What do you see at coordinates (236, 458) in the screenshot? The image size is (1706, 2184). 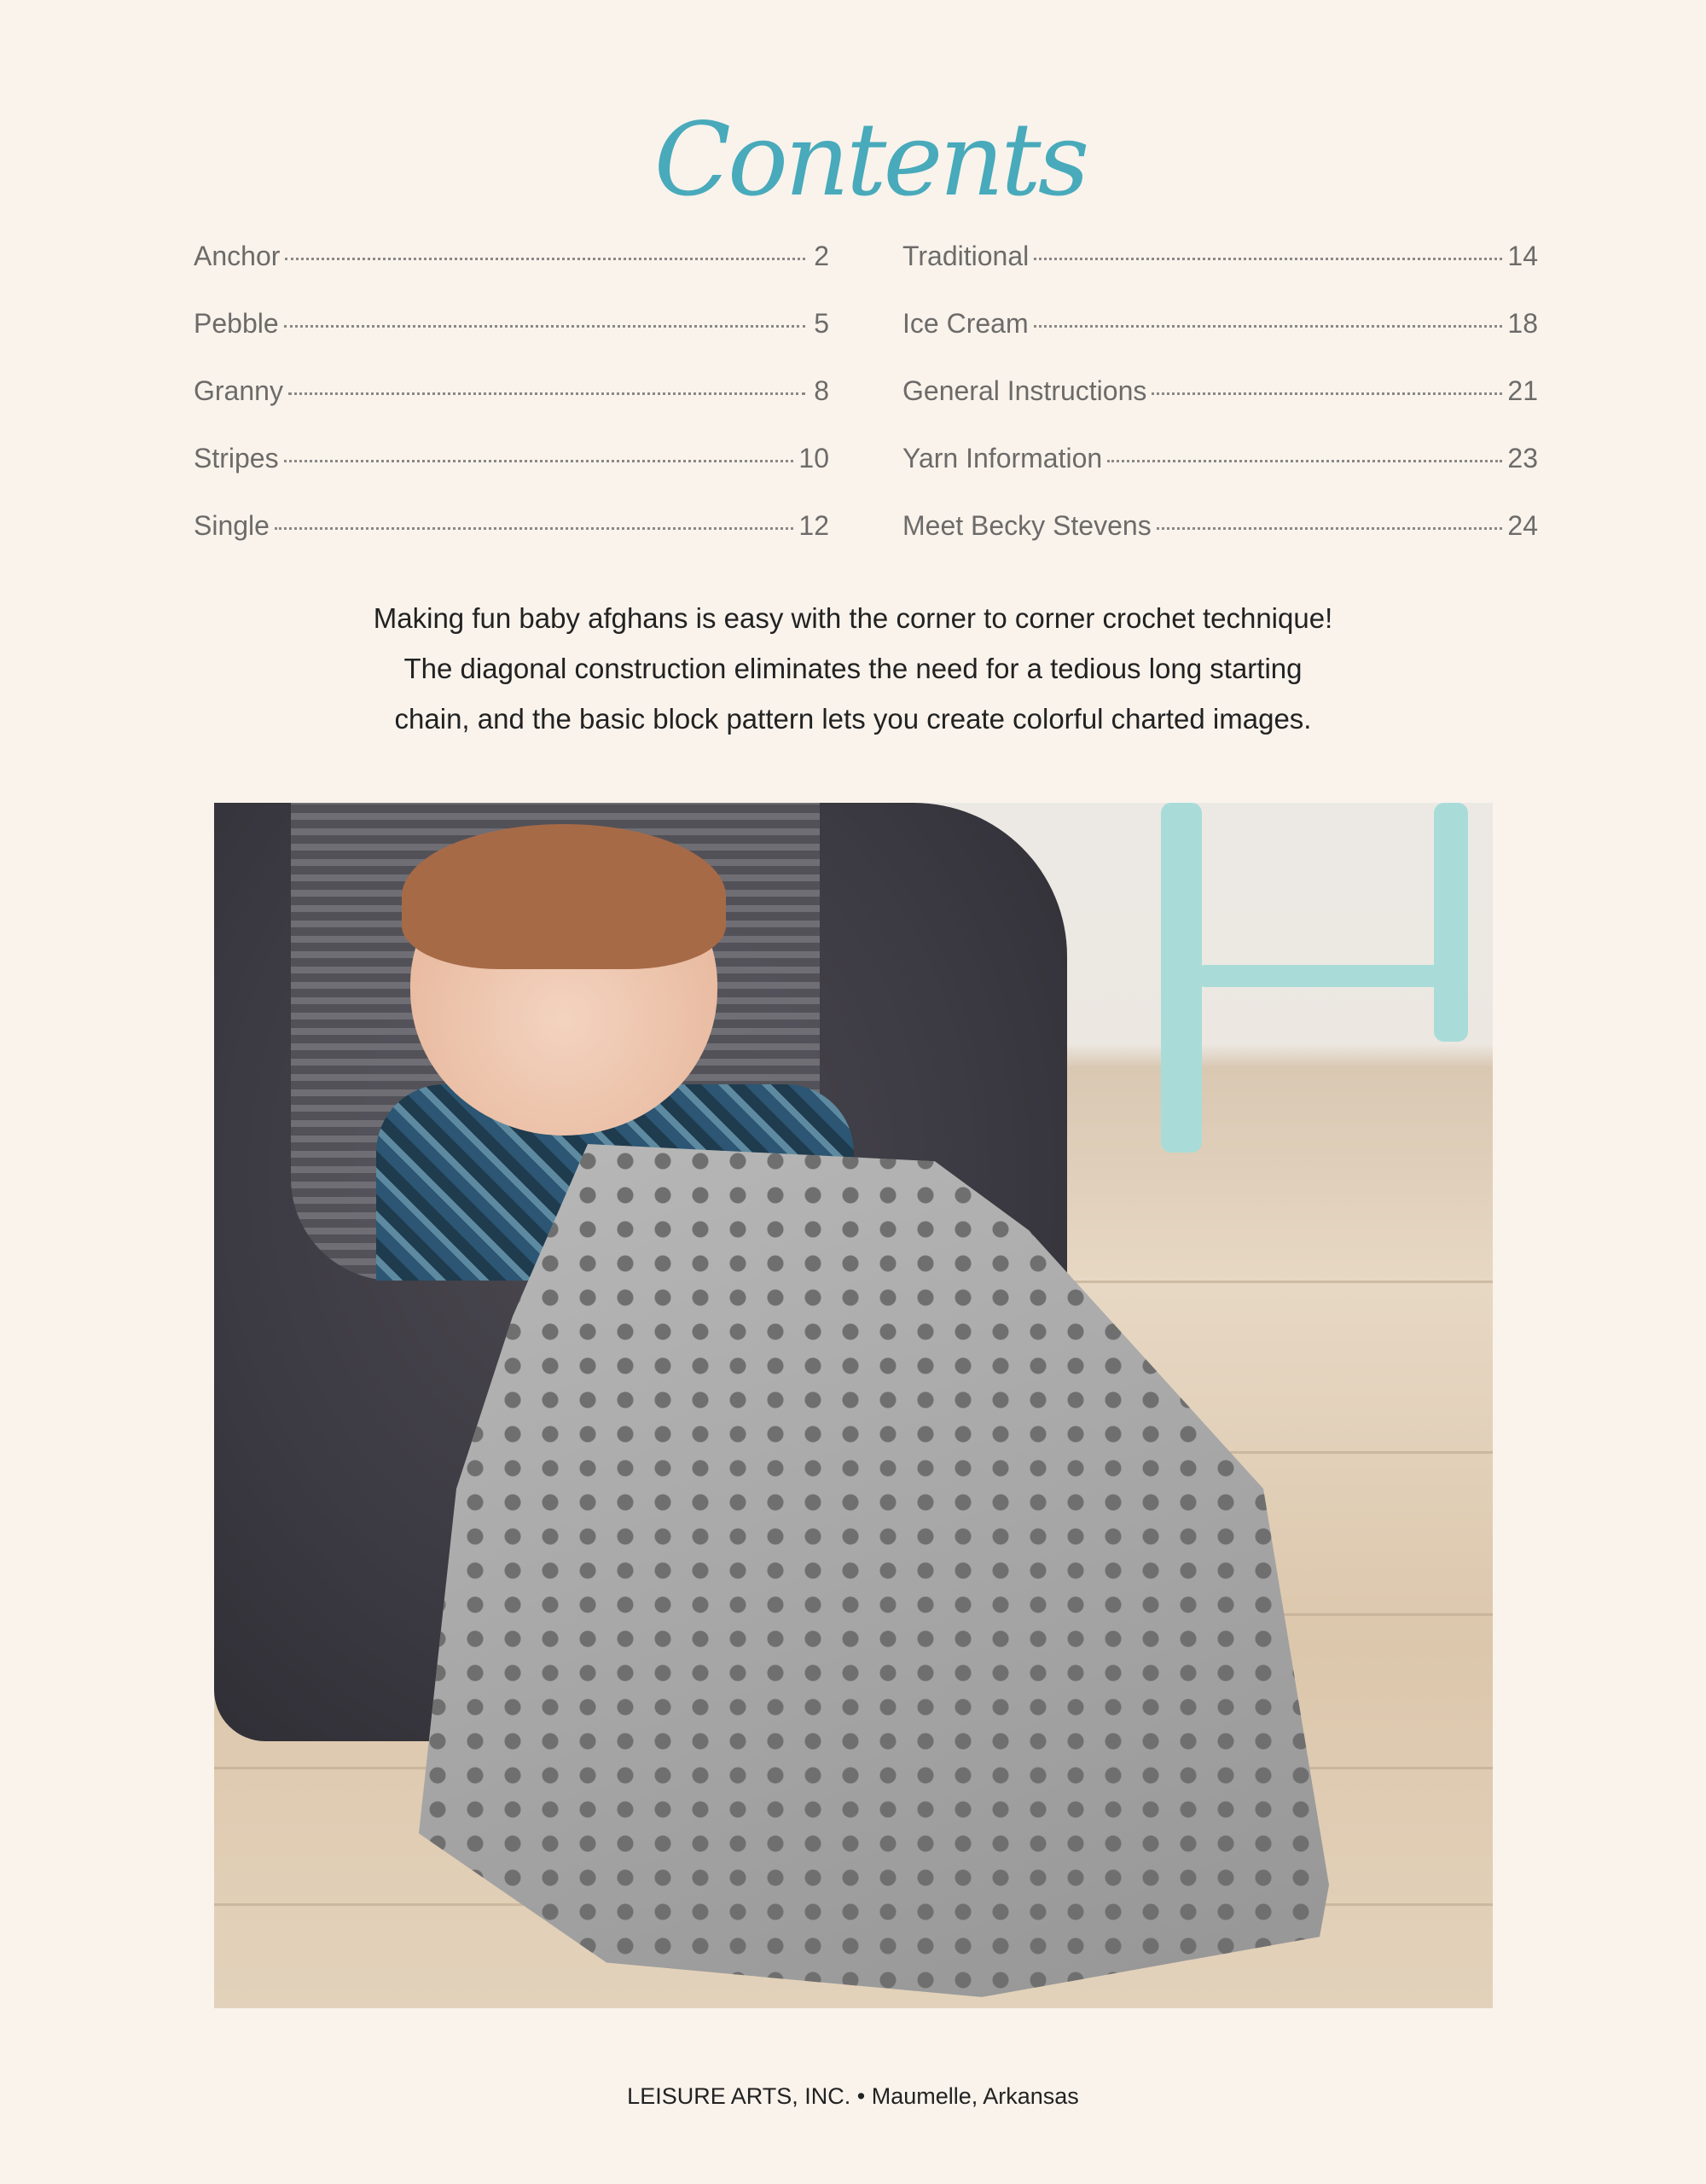 I see `toc-label: Stripes` at bounding box center [236, 458].